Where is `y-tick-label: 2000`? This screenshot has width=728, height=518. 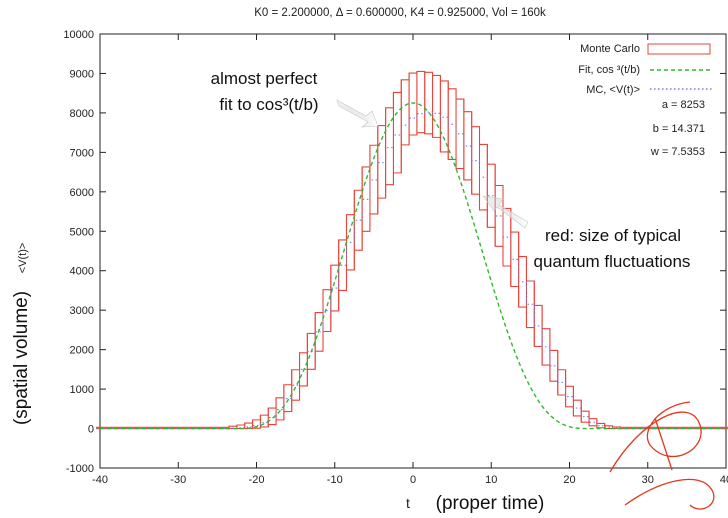 y-tick-label: 2000 is located at coordinates (82, 351).